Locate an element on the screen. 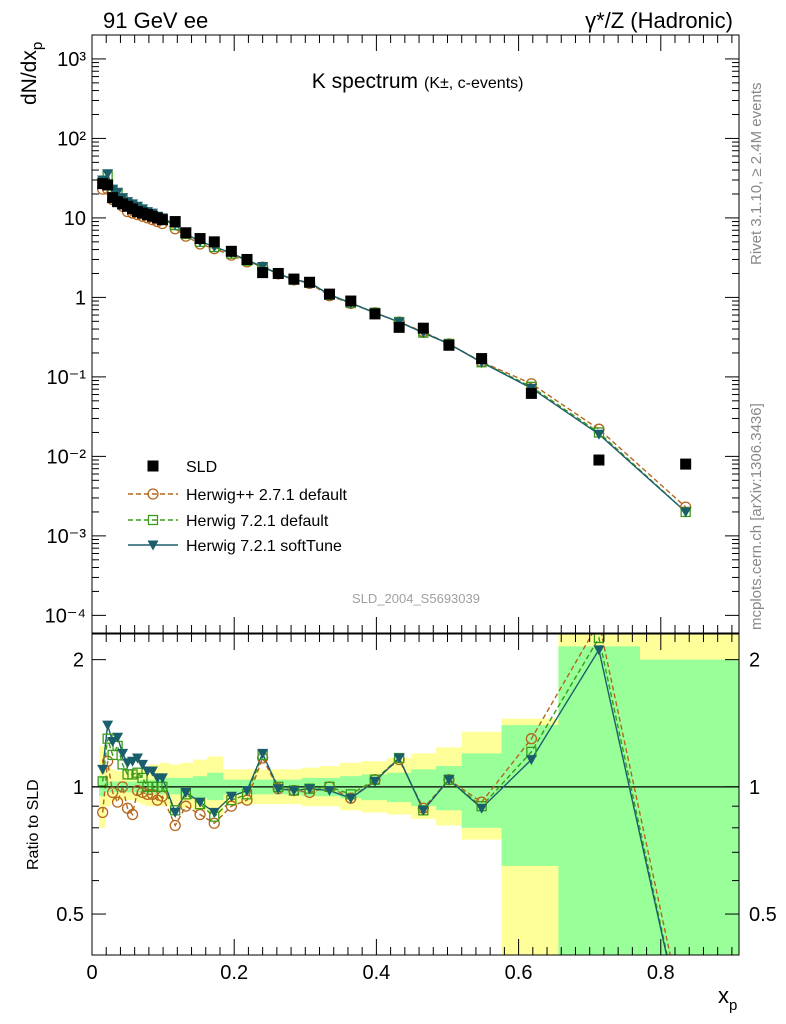 The height and width of the screenshot is (1024, 786). x-tick-label: 0.2 is located at coordinates (234, 973).